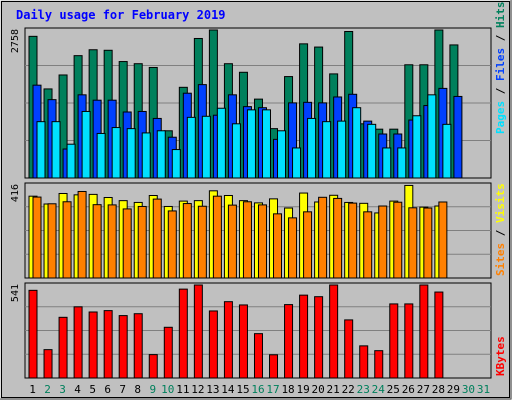 The height and width of the screenshot is (400, 512). I want to click on day-label-7: 7, so click(122, 389).